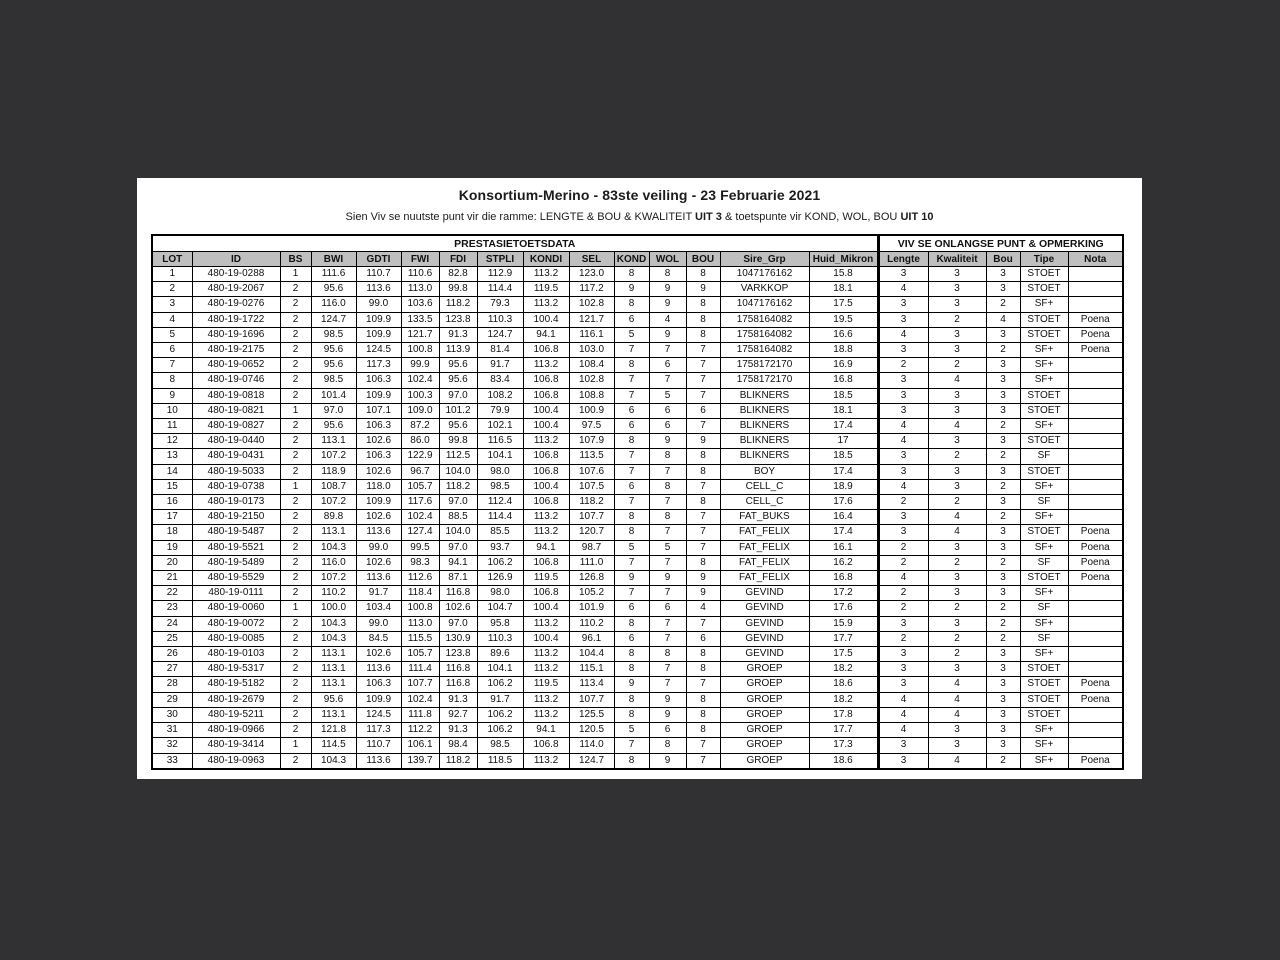  What do you see at coordinates (500, 669) in the screenshot?
I see `table-cell: 104.1` at bounding box center [500, 669].